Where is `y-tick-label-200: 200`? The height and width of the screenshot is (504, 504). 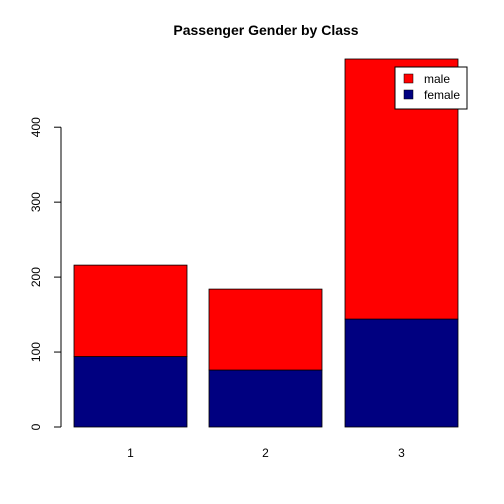
y-tick-label-200: 200 is located at coordinates (36, 277).